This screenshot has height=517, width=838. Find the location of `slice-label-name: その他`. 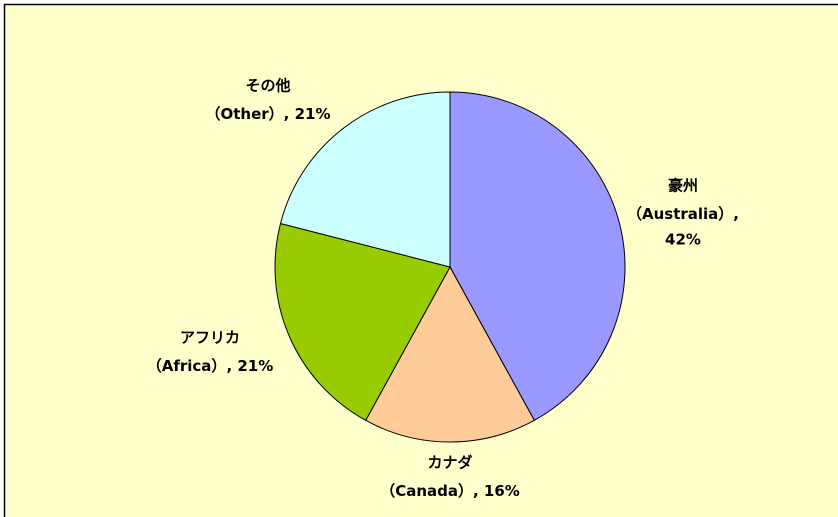

slice-label-name: その他 is located at coordinates (267, 86).